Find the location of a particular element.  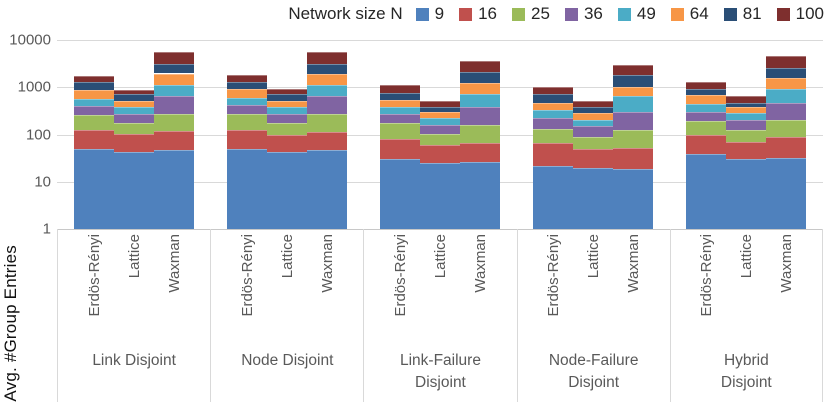

y-tick-label: 1000 is located at coordinates (34, 87).